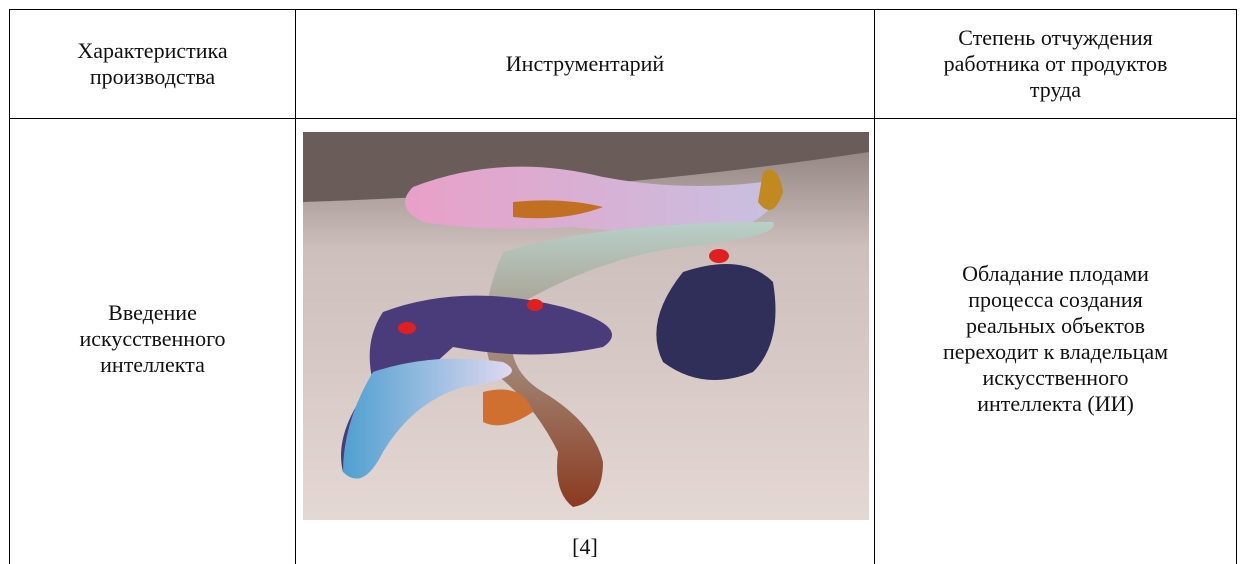  I want to click on cell-text: Введение, so click(152, 312).